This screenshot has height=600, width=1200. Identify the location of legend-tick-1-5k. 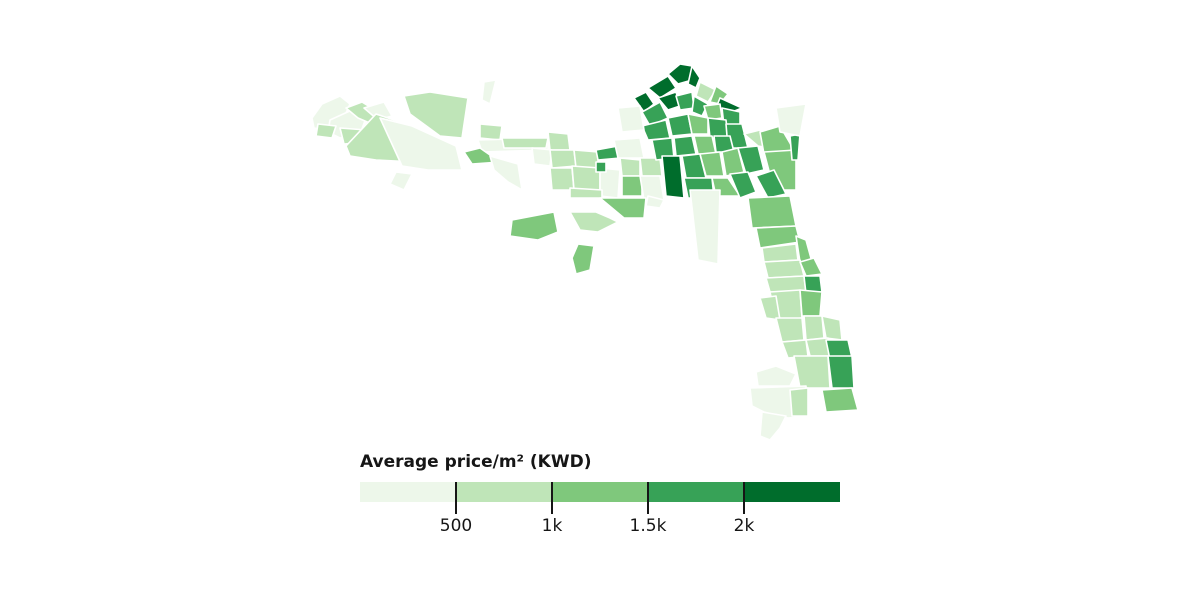
(648, 498).